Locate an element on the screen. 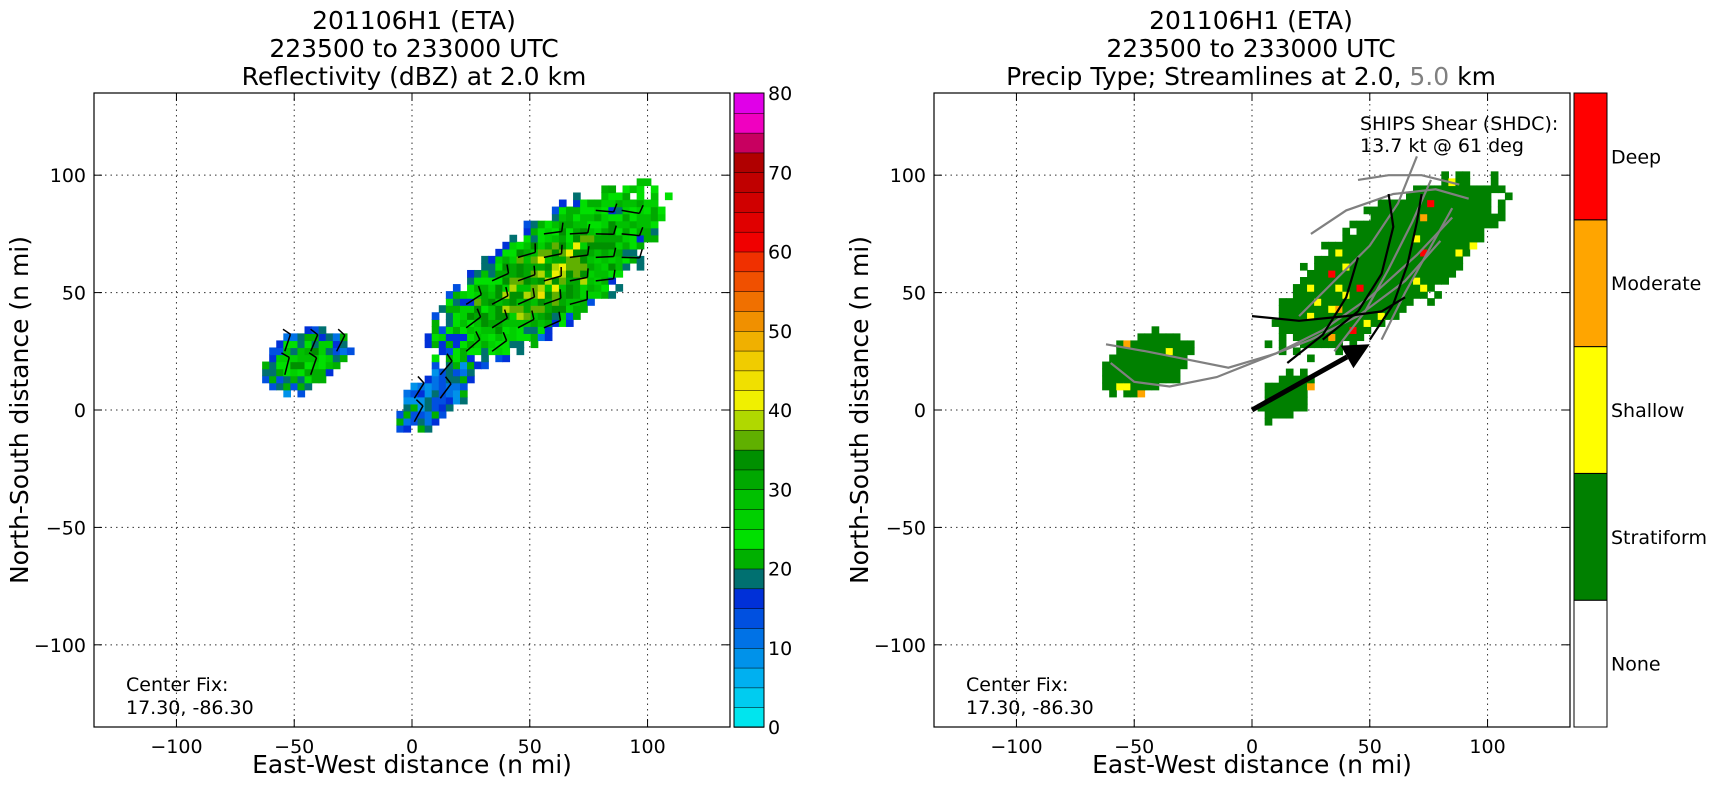 The image size is (1717, 791). right-ytick-label: −100 is located at coordinates (900, 646).